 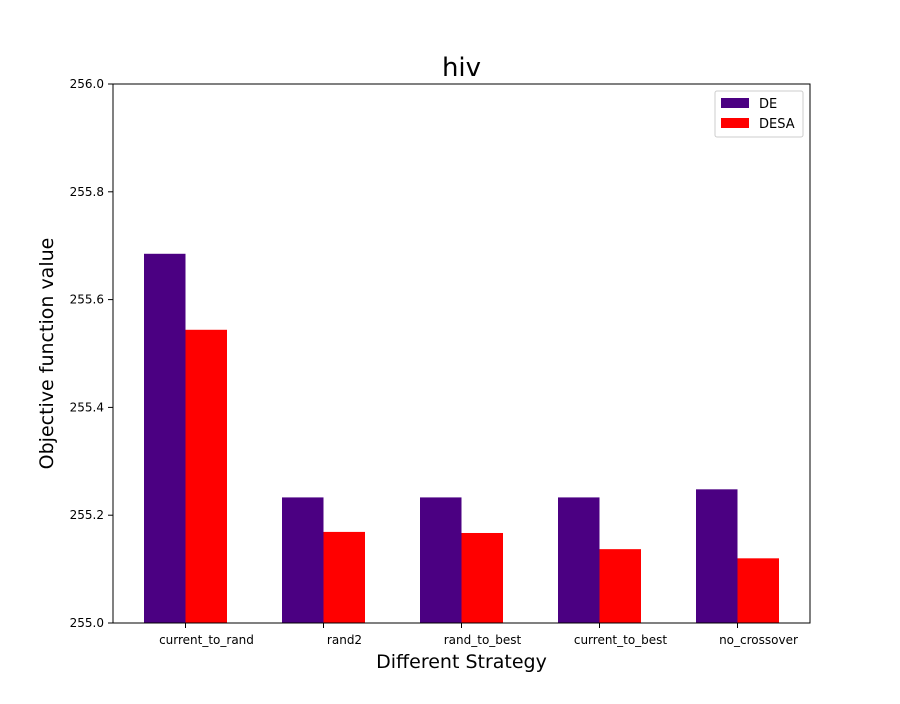 What do you see at coordinates (777, 124) in the screenshot?
I see `legend-label-desa: DESA` at bounding box center [777, 124].